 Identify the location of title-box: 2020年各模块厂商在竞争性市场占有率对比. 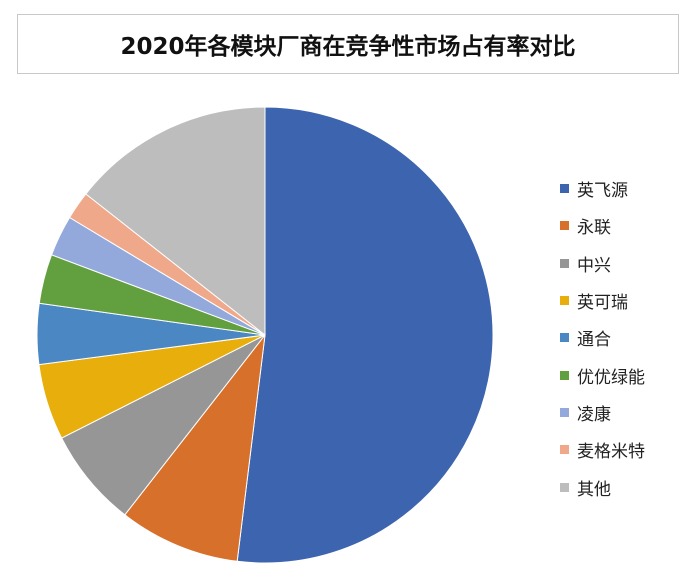
(348, 44).